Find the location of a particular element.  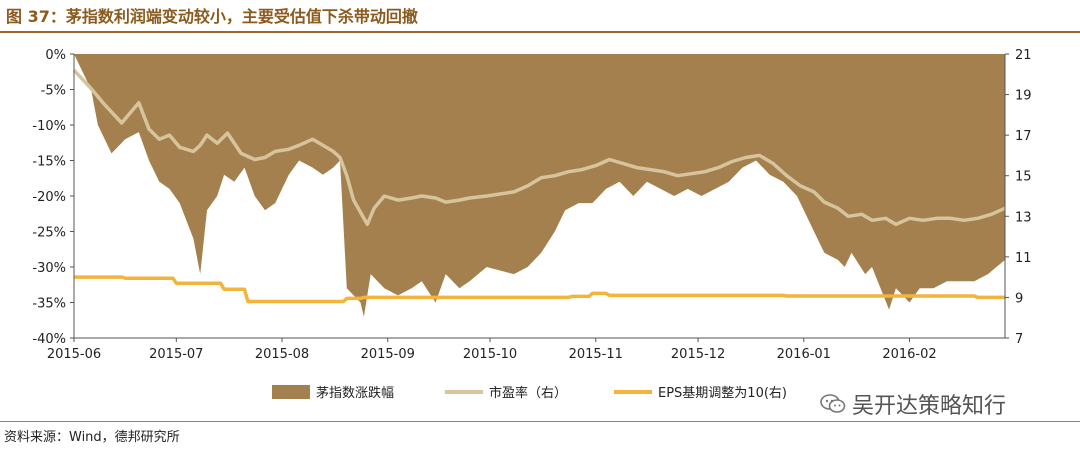

left-tick-label: -15% is located at coordinates (49, 162).